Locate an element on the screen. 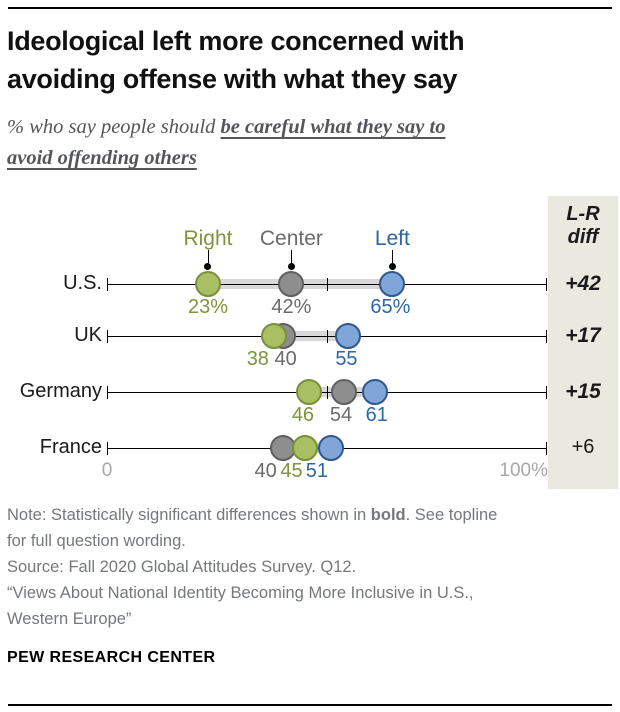 The width and height of the screenshot is (620, 712). center-legend-pointer-dot is located at coordinates (291, 266).